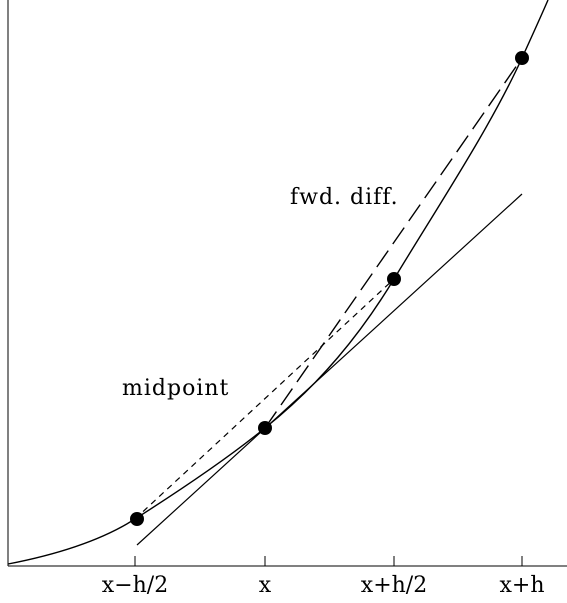 This screenshot has height=603, width=567. Describe the element at coordinates (394, 585) in the screenshot. I see `tick-label-x-plus-h-half: x+h/2` at that location.